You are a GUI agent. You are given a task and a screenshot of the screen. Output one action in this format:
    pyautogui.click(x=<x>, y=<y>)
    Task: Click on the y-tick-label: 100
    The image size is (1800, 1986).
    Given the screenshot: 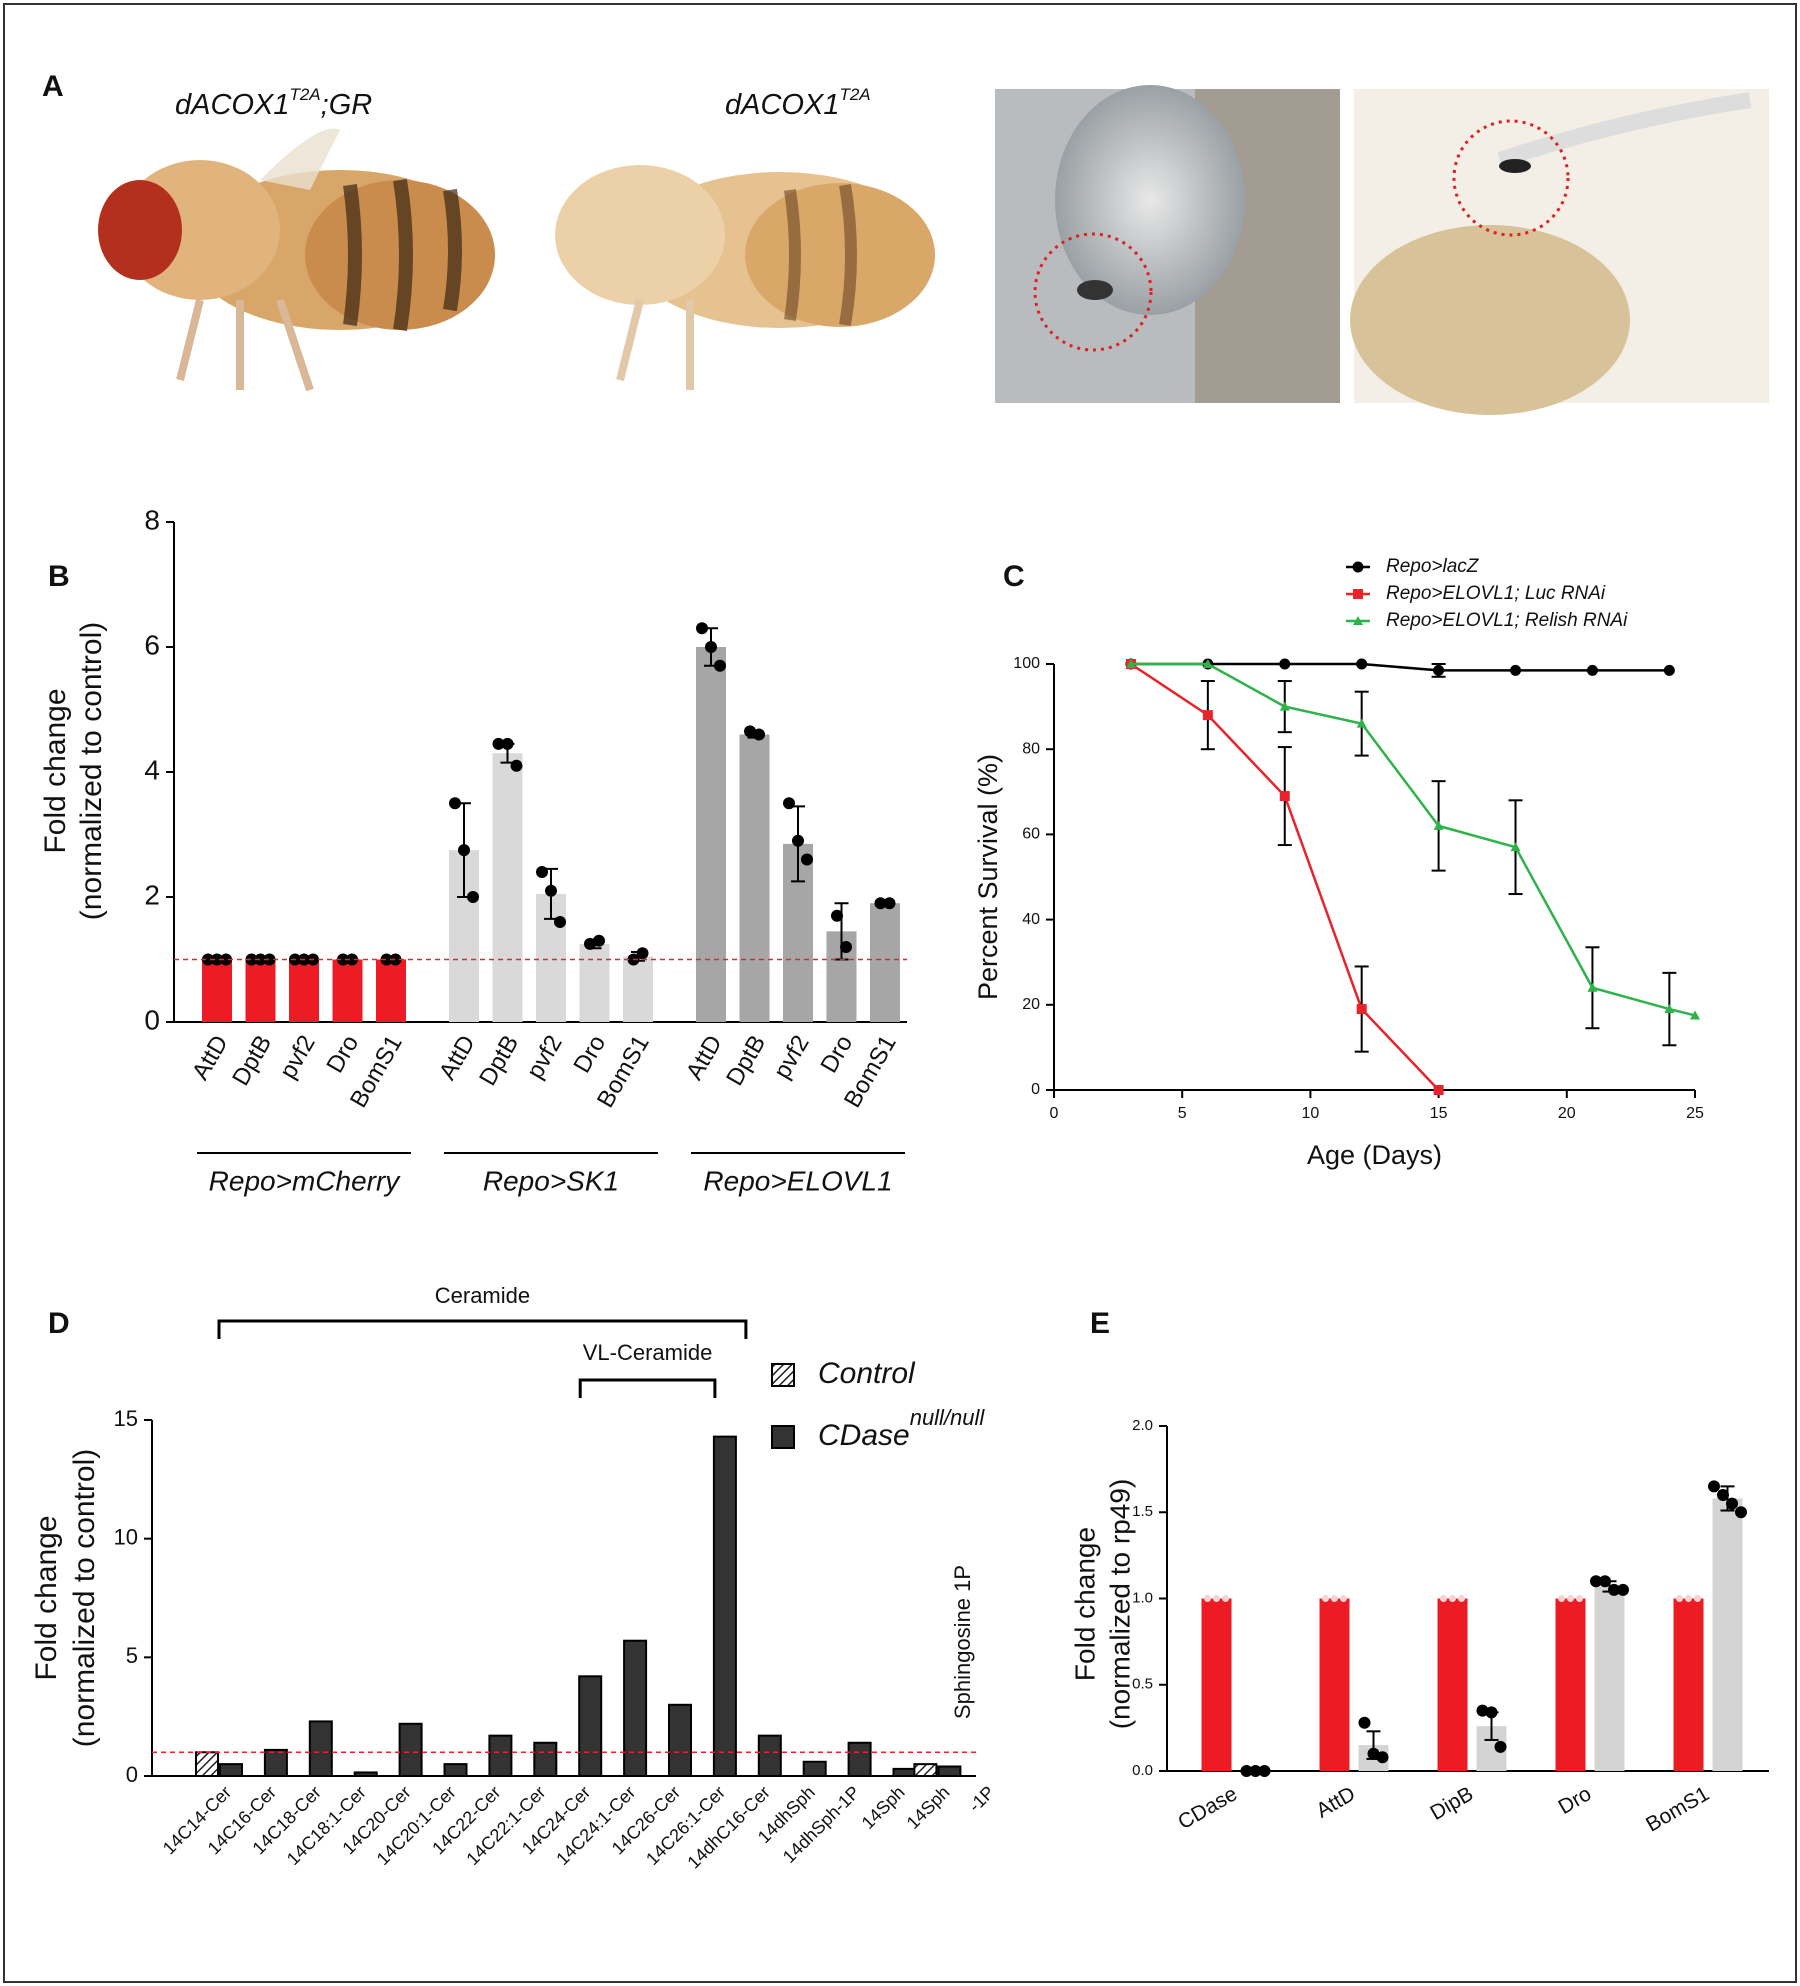 What is the action you would take?
    pyautogui.click(x=1026, y=663)
    